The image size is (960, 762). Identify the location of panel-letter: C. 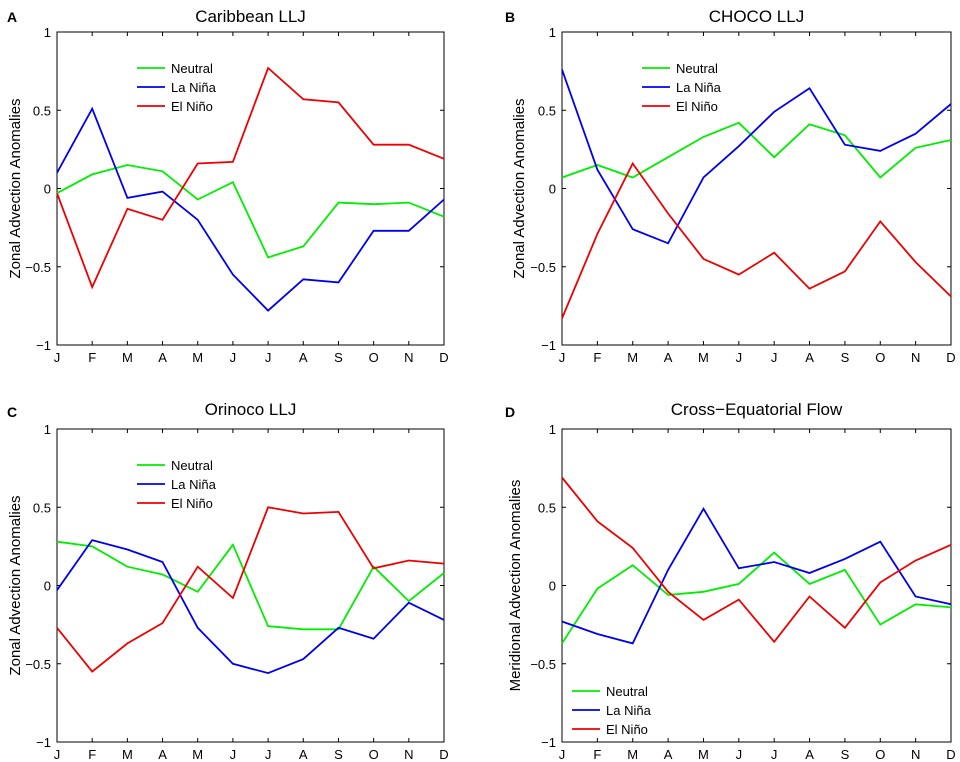
(12, 412).